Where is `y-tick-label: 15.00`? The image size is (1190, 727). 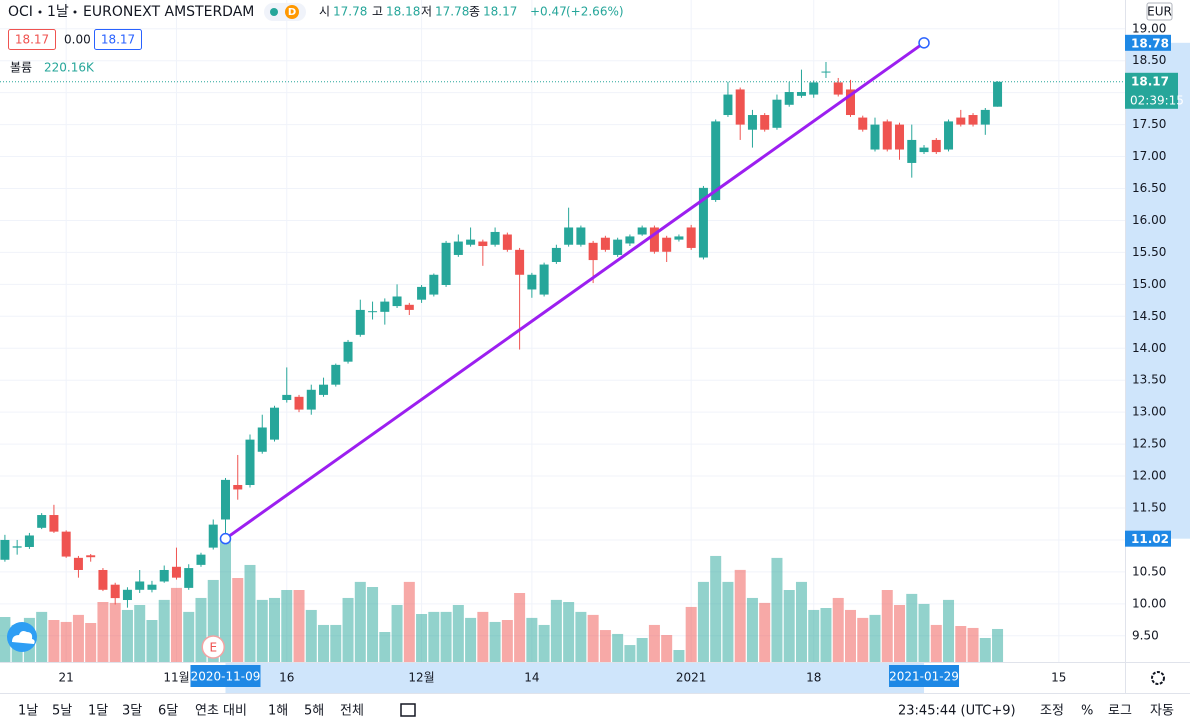 y-tick-label: 15.00 is located at coordinates (1149, 284).